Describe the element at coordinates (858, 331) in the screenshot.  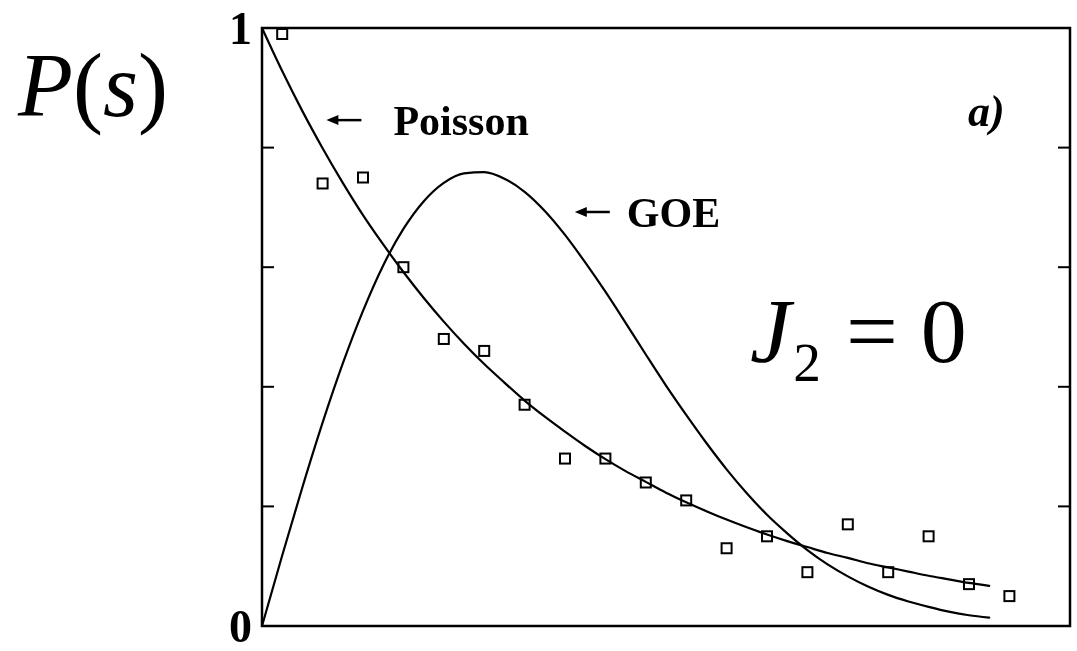
I see `annotation: J₂ = 0` at that location.